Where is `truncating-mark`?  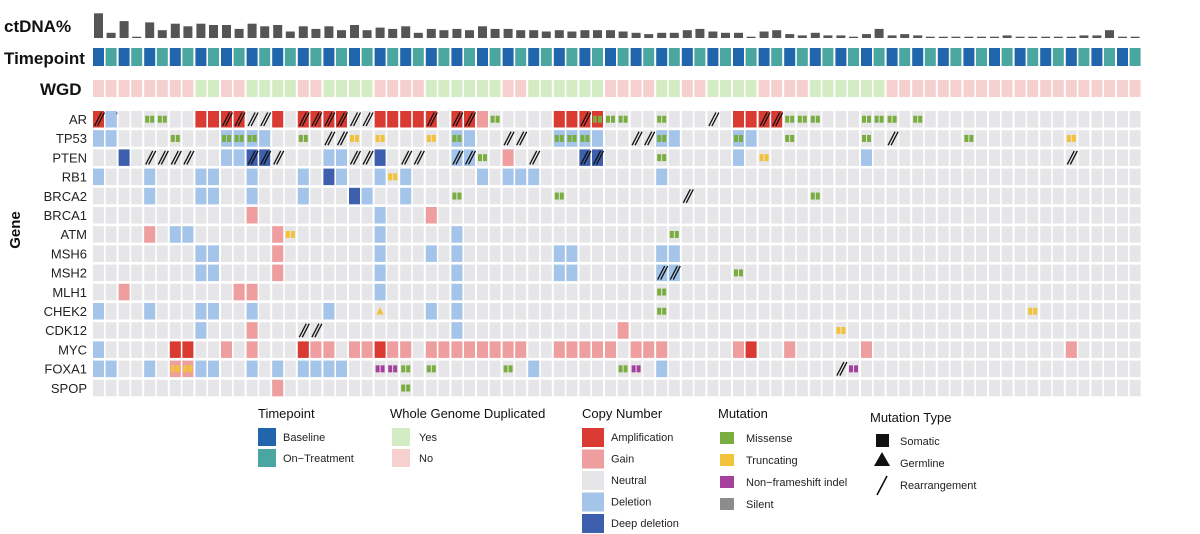
truncating-mark is located at coordinates (761, 158).